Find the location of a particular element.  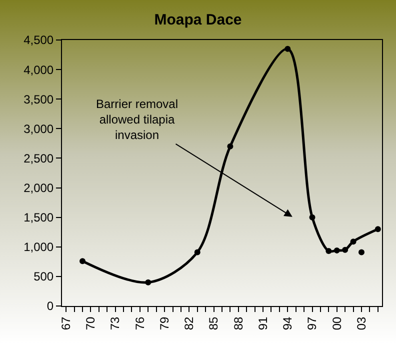

x-tick-label: 85 is located at coordinates (213, 323).